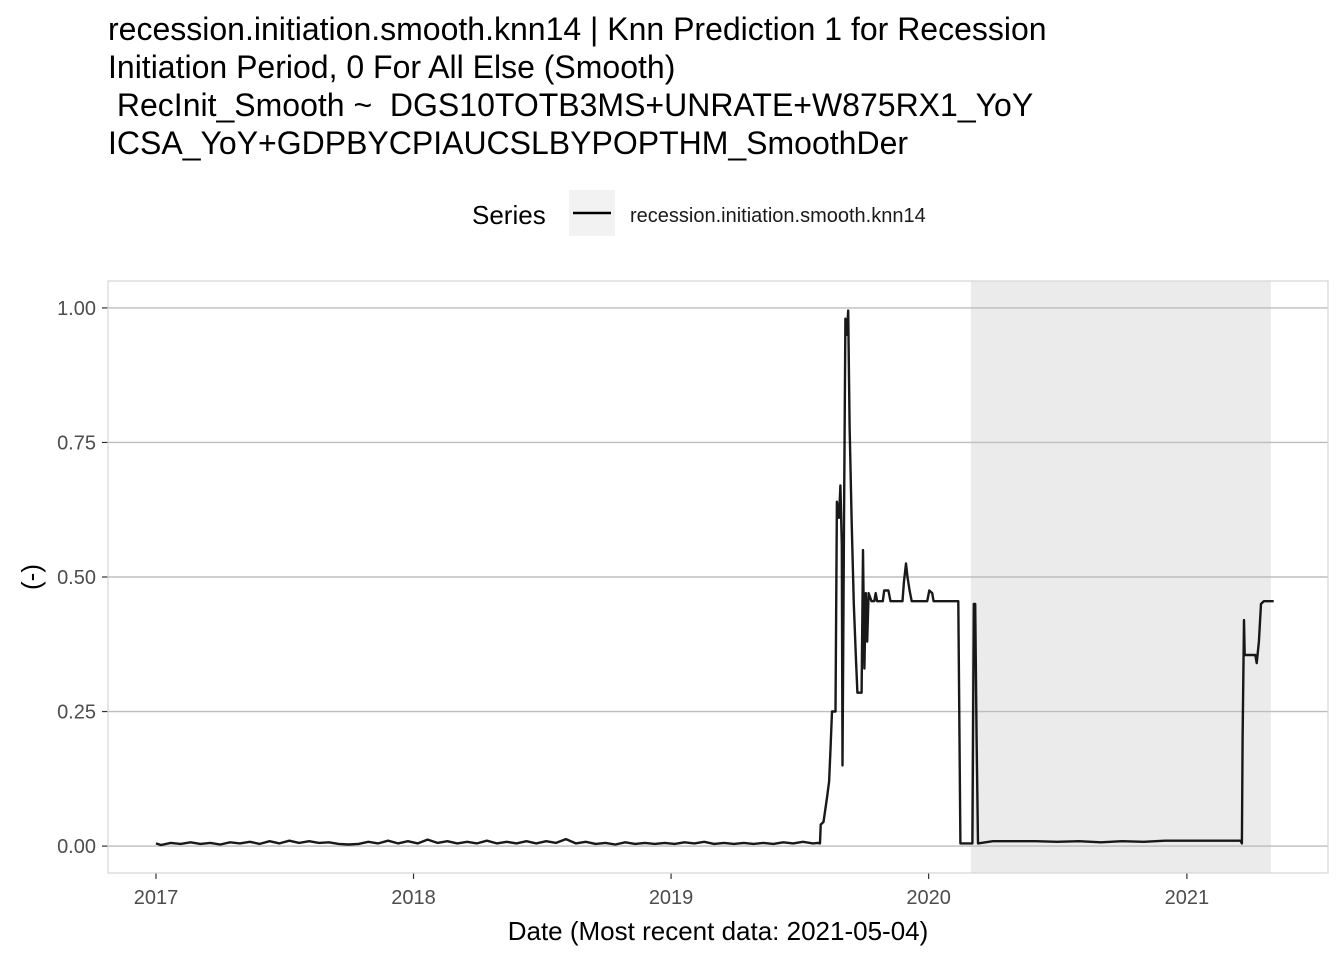 This screenshot has height=960, width=1344. Describe the element at coordinates (156, 898) in the screenshot. I see `x-tick-label: 2017` at that location.